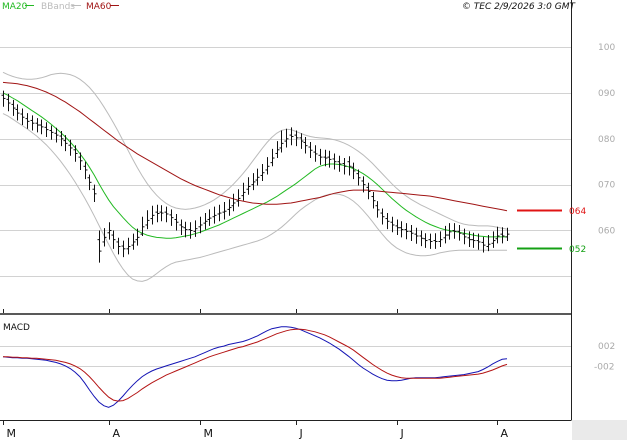  I want to click on signal-line, so click(255, 365).